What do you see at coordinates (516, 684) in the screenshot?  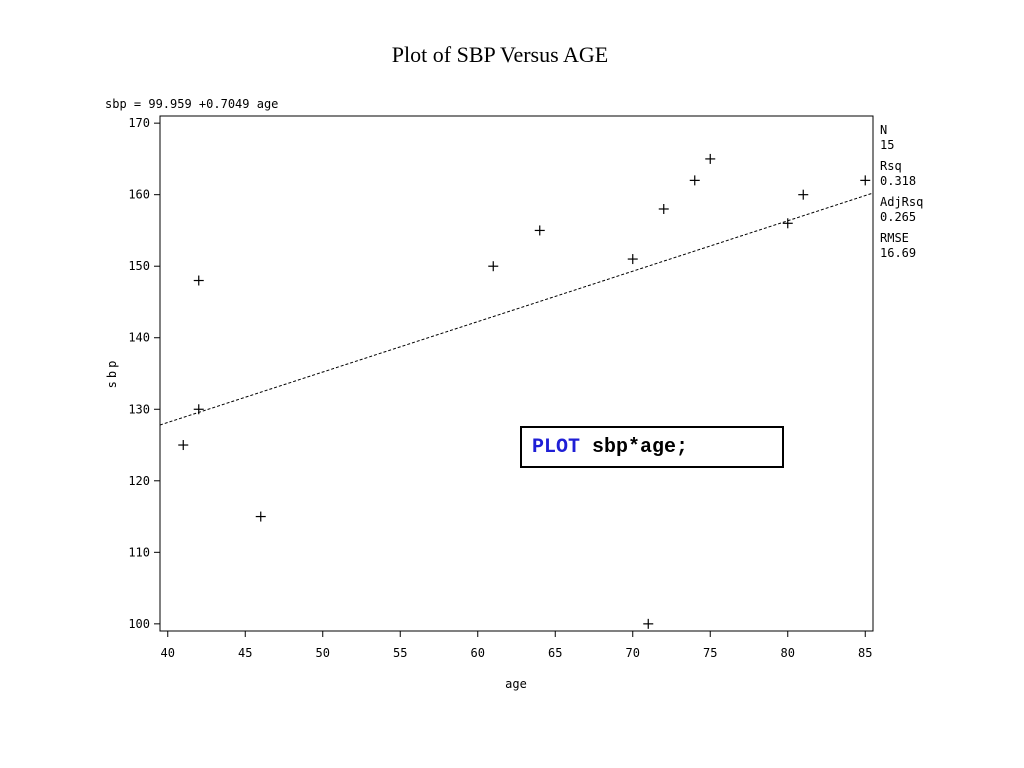 I see `x-axis-label: age` at bounding box center [516, 684].